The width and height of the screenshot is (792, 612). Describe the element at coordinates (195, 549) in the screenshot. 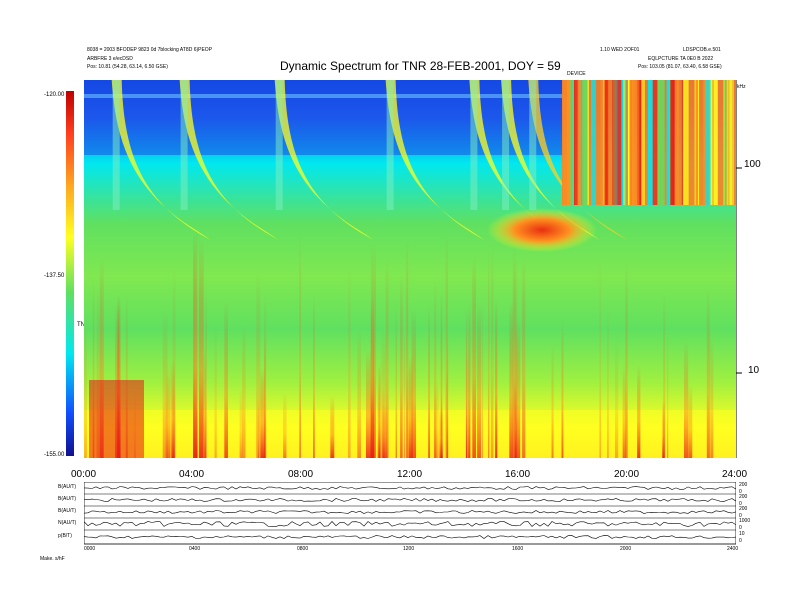

I see `panel-x-tick-1: 0400` at that location.